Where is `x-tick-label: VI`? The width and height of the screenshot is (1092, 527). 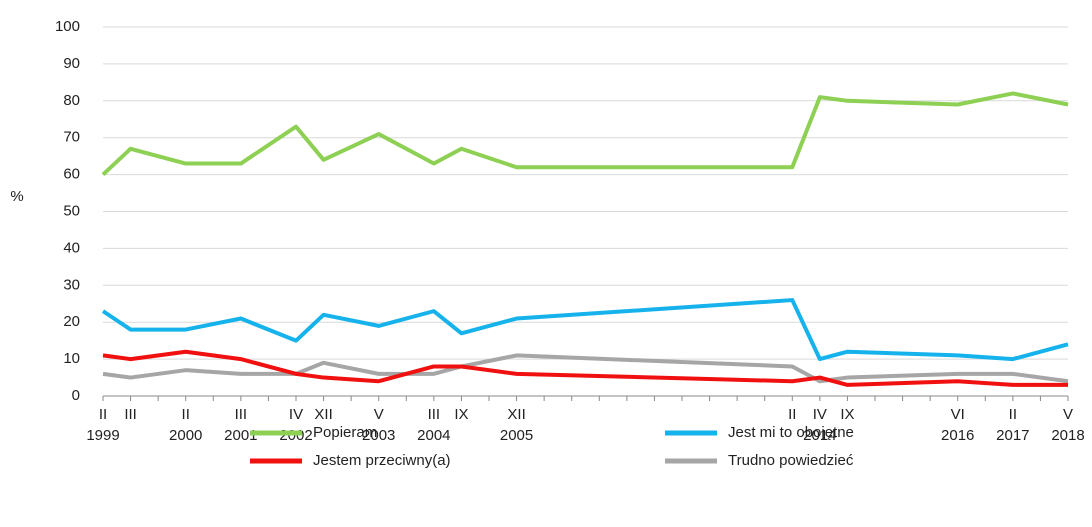 x-tick-label: VI is located at coordinates (958, 414).